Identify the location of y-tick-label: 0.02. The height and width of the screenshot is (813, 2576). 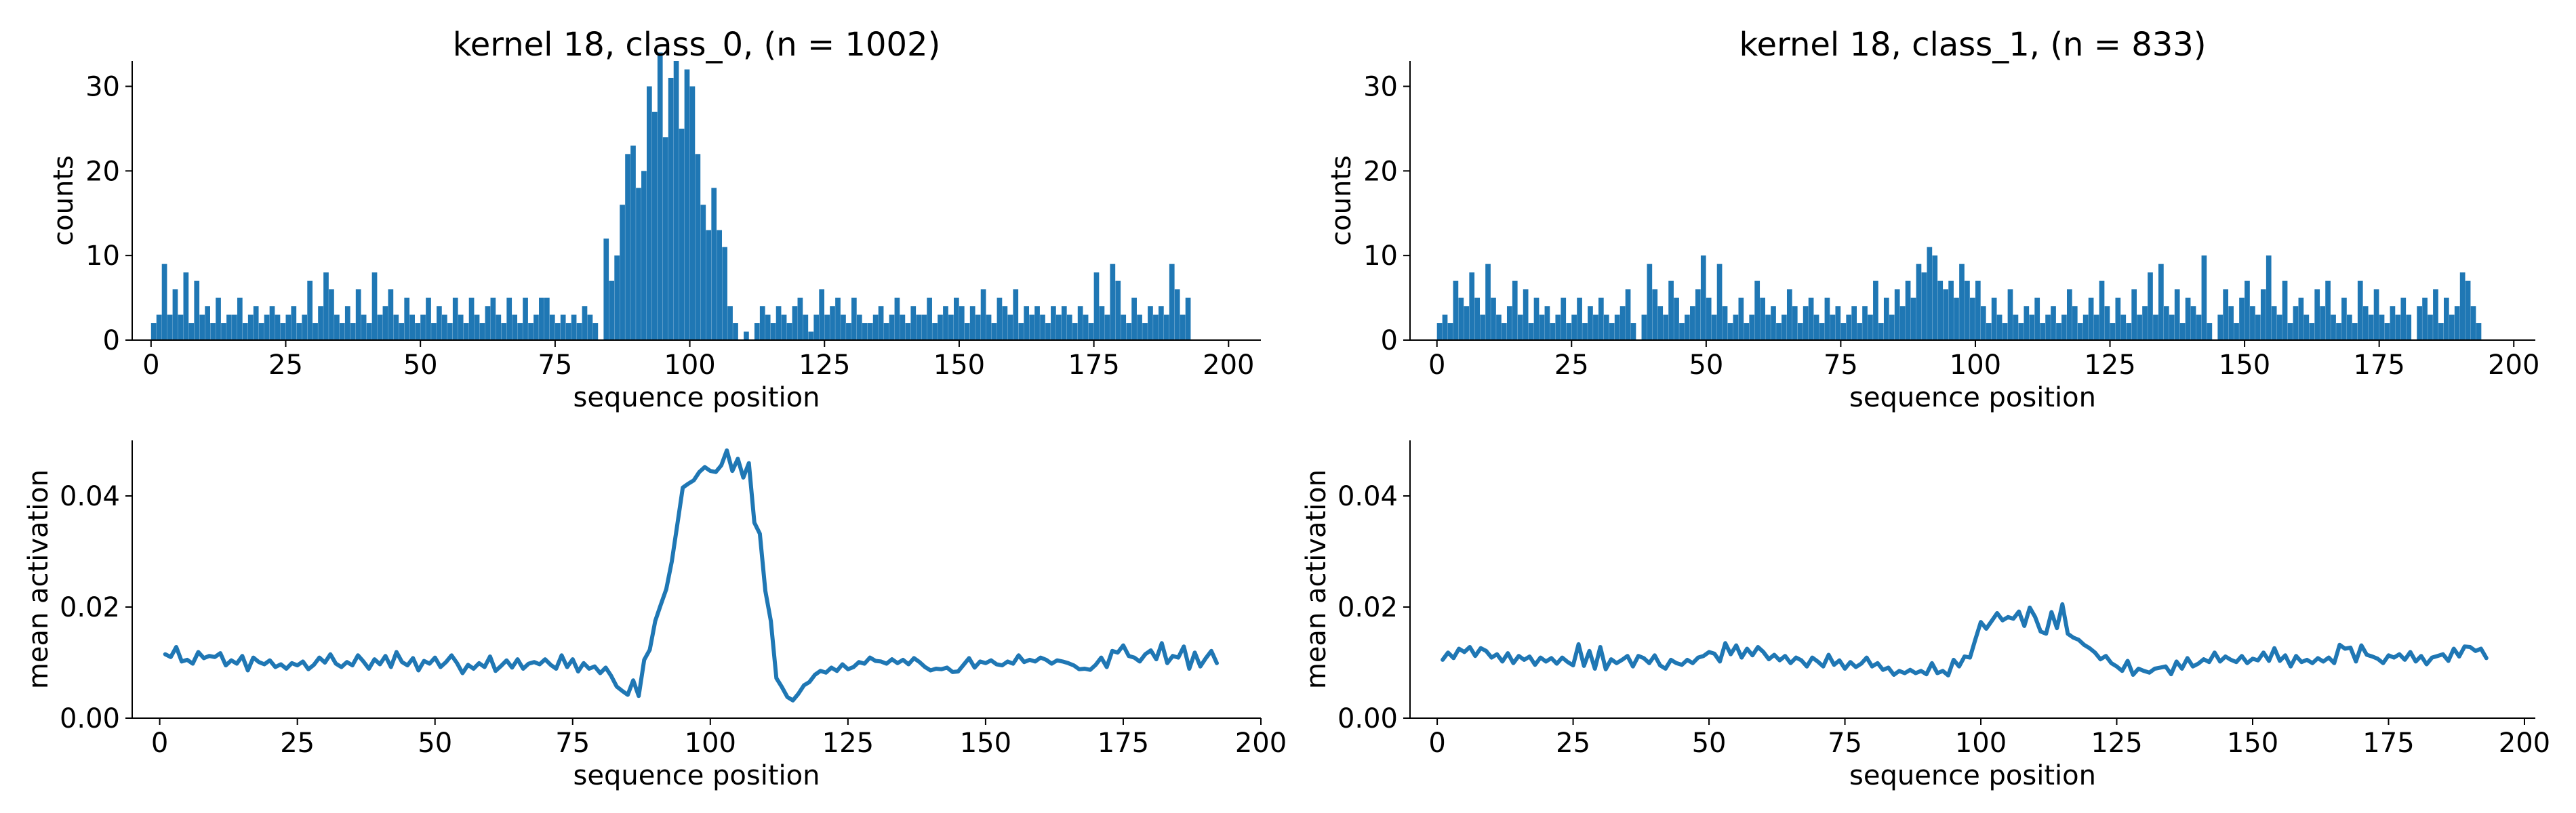
(90, 607).